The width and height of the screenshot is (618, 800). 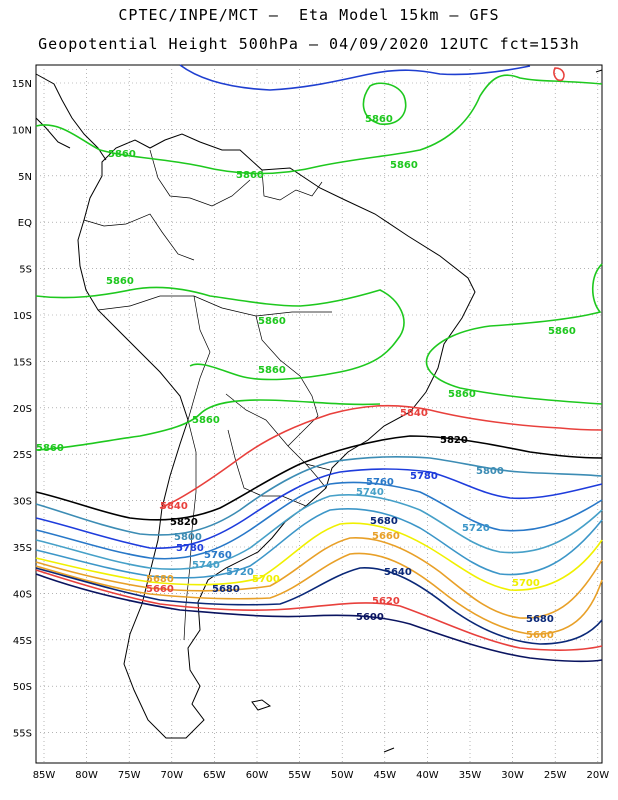 What do you see at coordinates (342, 775) in the screenshot?
I see `lon-tick-label: 50W` at bounding box center [342, 775].